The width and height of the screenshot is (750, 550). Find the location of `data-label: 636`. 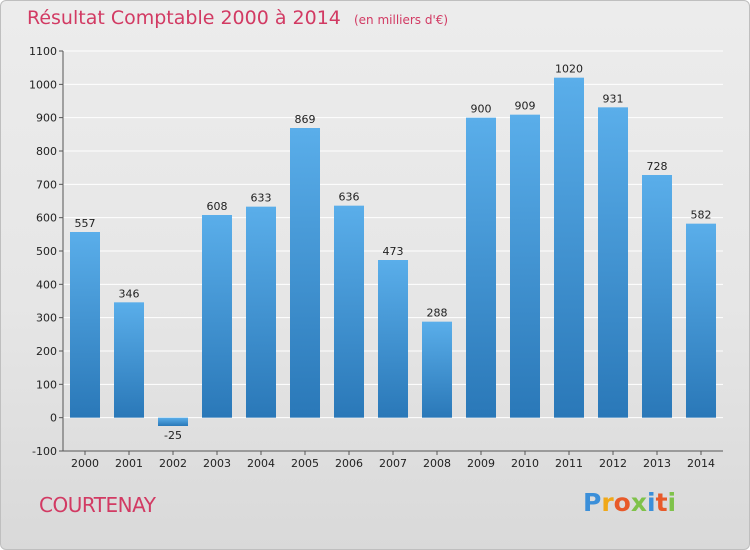

data-label: 636 is located at coordinates (349, 197).